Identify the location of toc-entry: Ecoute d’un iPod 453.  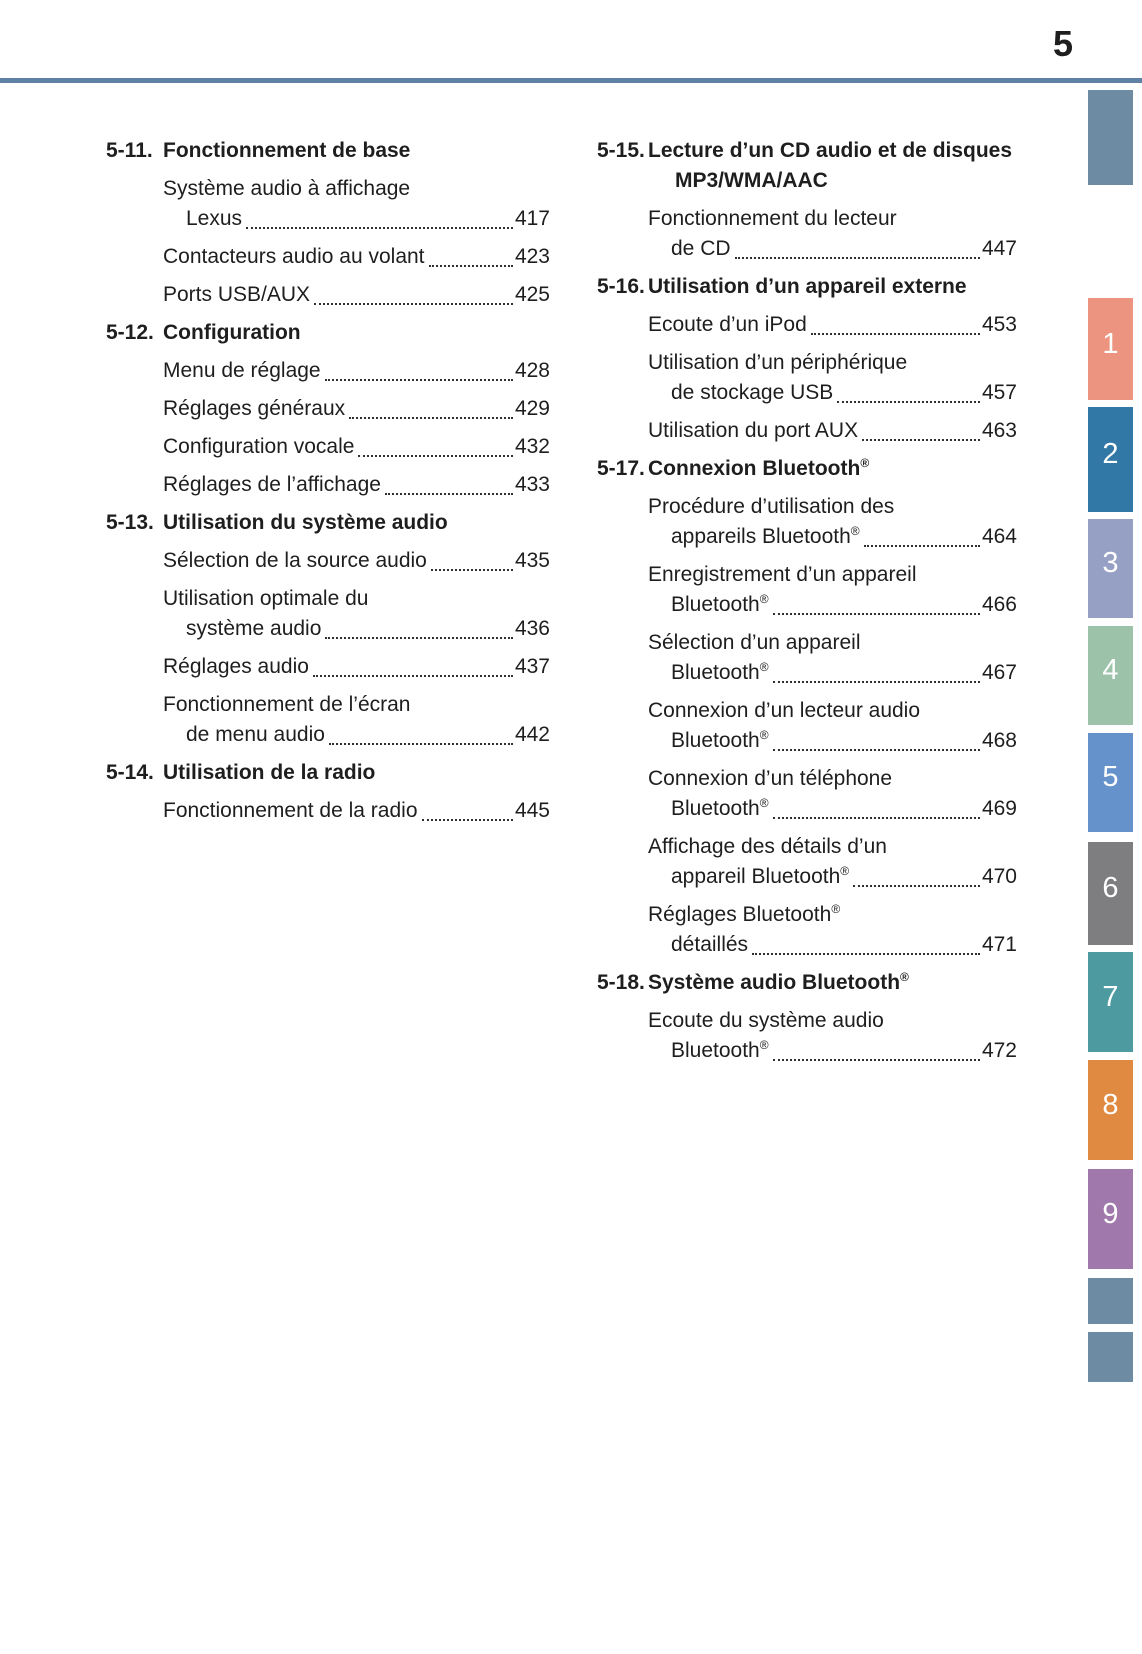
(832, 325).